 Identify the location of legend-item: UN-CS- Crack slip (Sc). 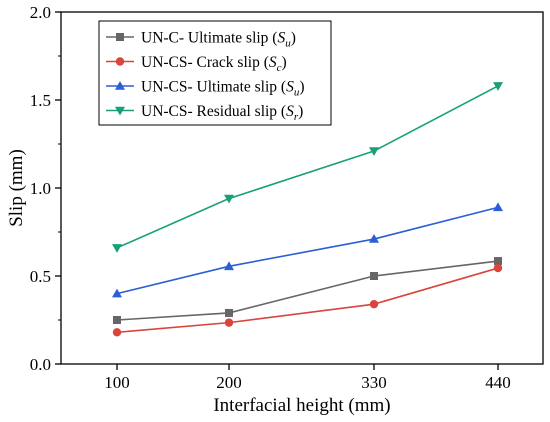
(196, 64).